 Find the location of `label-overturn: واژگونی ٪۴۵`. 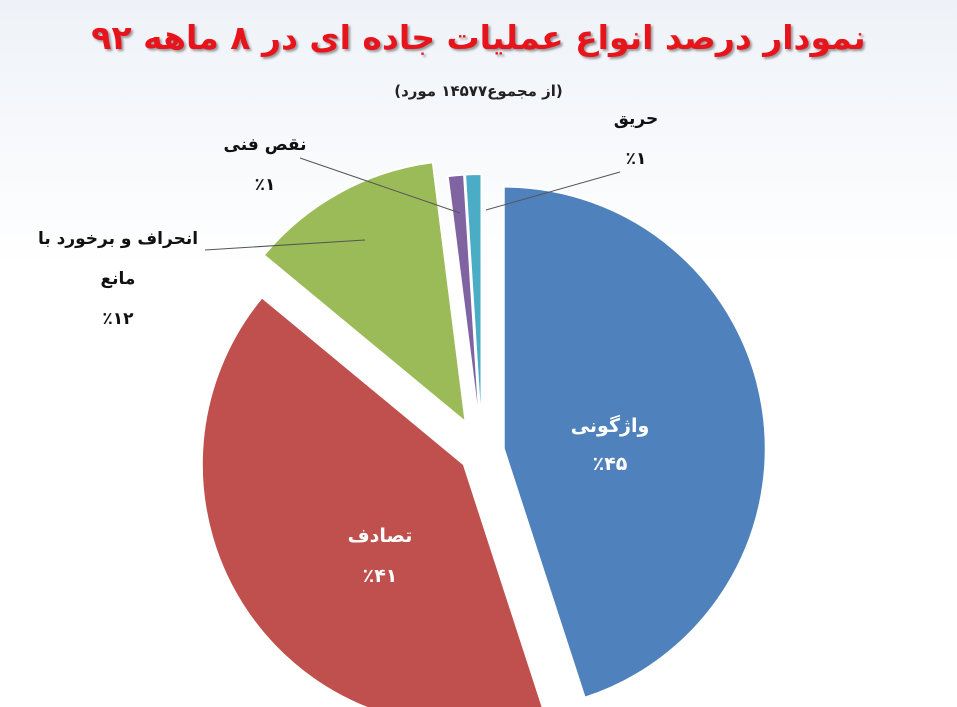

label-overturn: واژگونی ٪۴۵ is located at coordinates (610, 444).